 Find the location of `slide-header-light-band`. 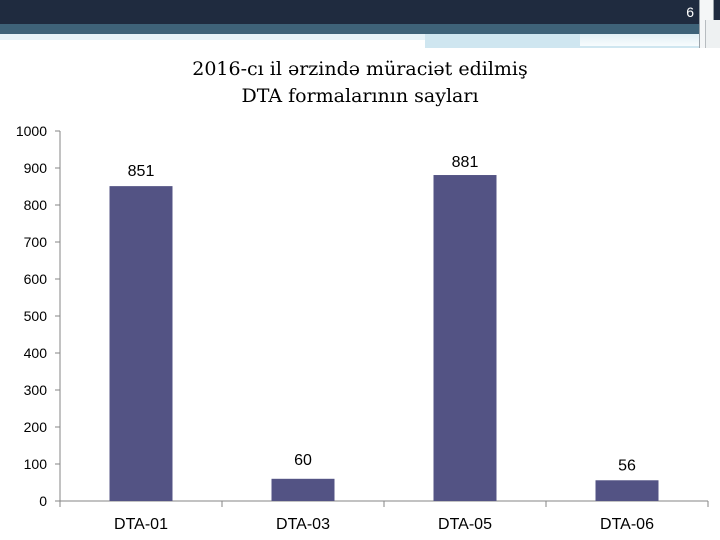

slide-header-light-band is located at coordinates (360, 37).